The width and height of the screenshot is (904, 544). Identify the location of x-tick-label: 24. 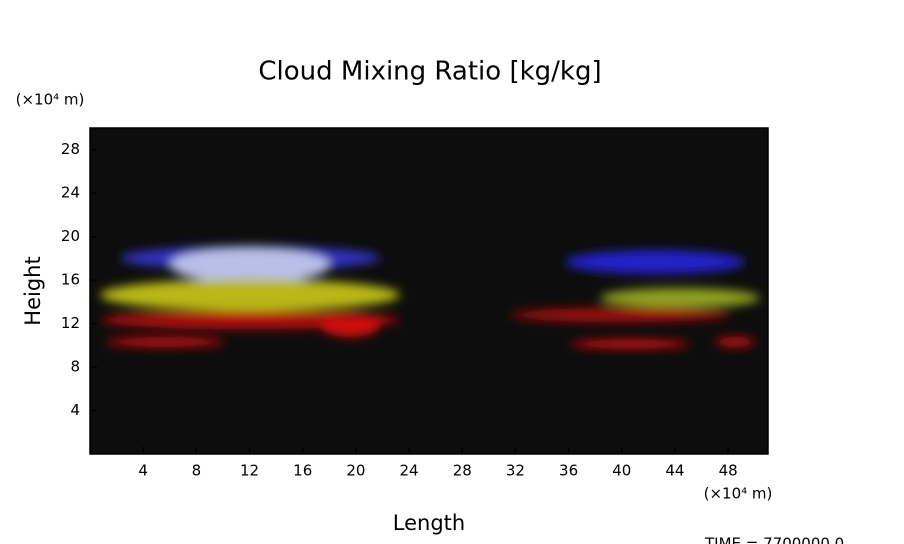
(409, 471).